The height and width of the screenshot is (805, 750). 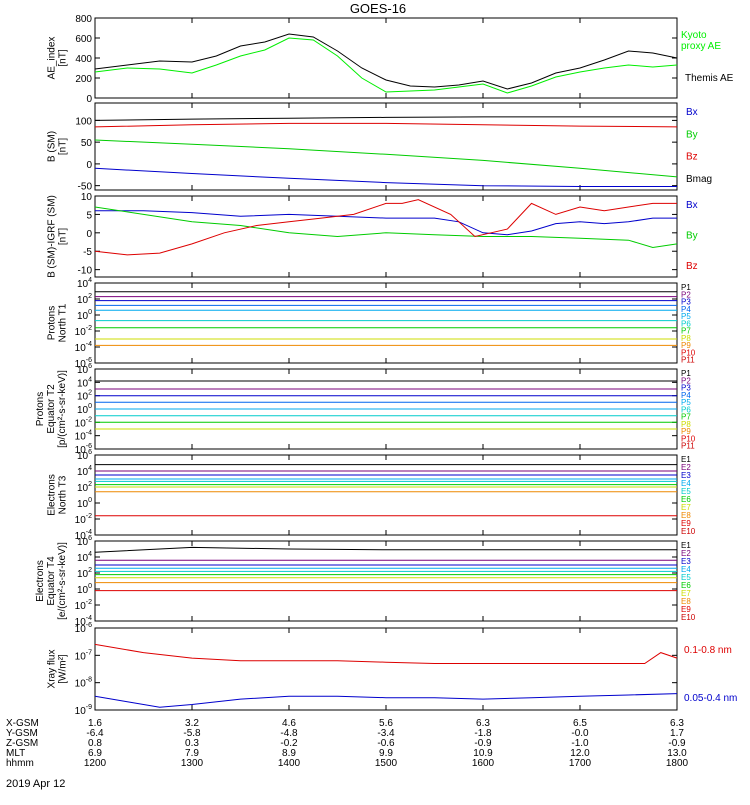 What do you see at coordinates (51, 581) in the screenshot?
I see `y-axis-label: Equator T4` at bounding box center [51, 581].